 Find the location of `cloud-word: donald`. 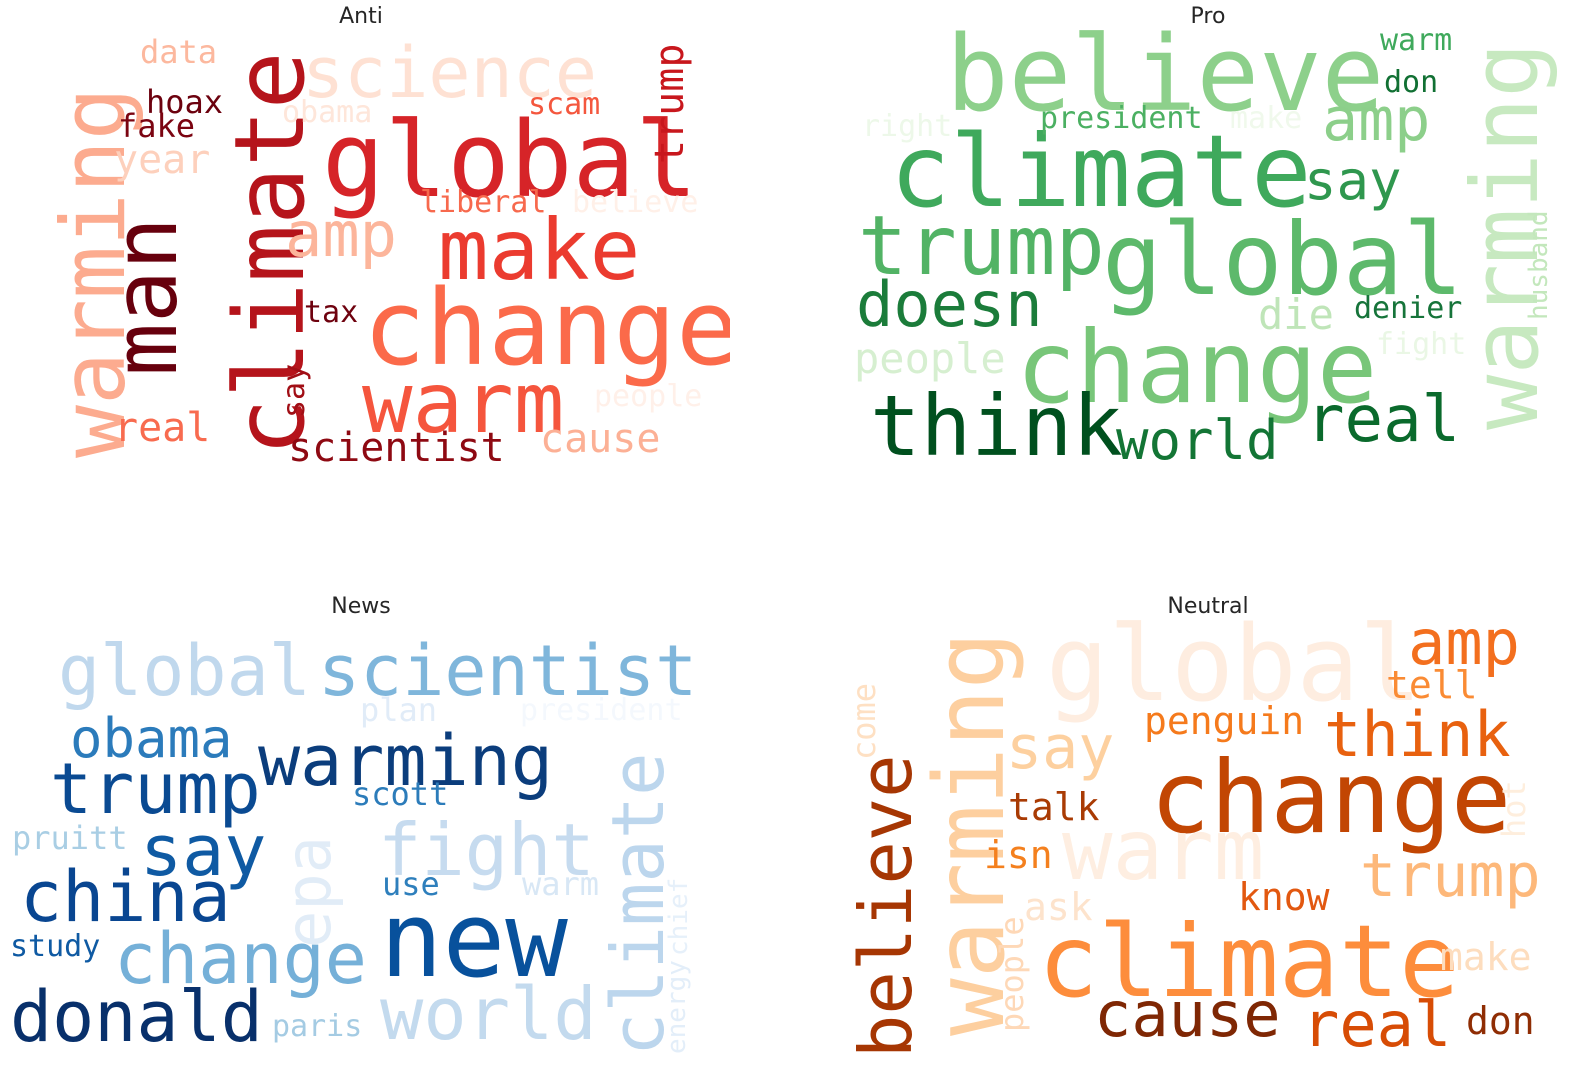

cloud-word: donald is located at coordinates (136, 1017).